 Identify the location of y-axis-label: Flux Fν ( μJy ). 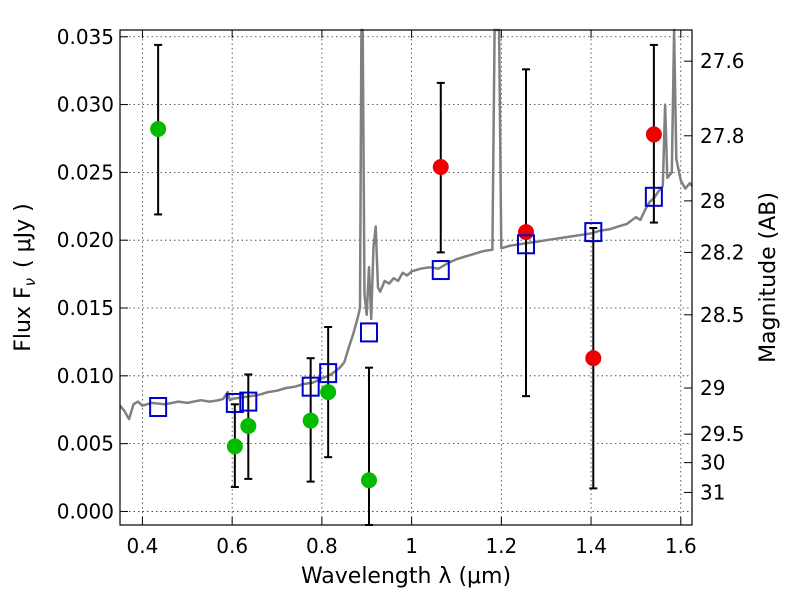
(25, 277).